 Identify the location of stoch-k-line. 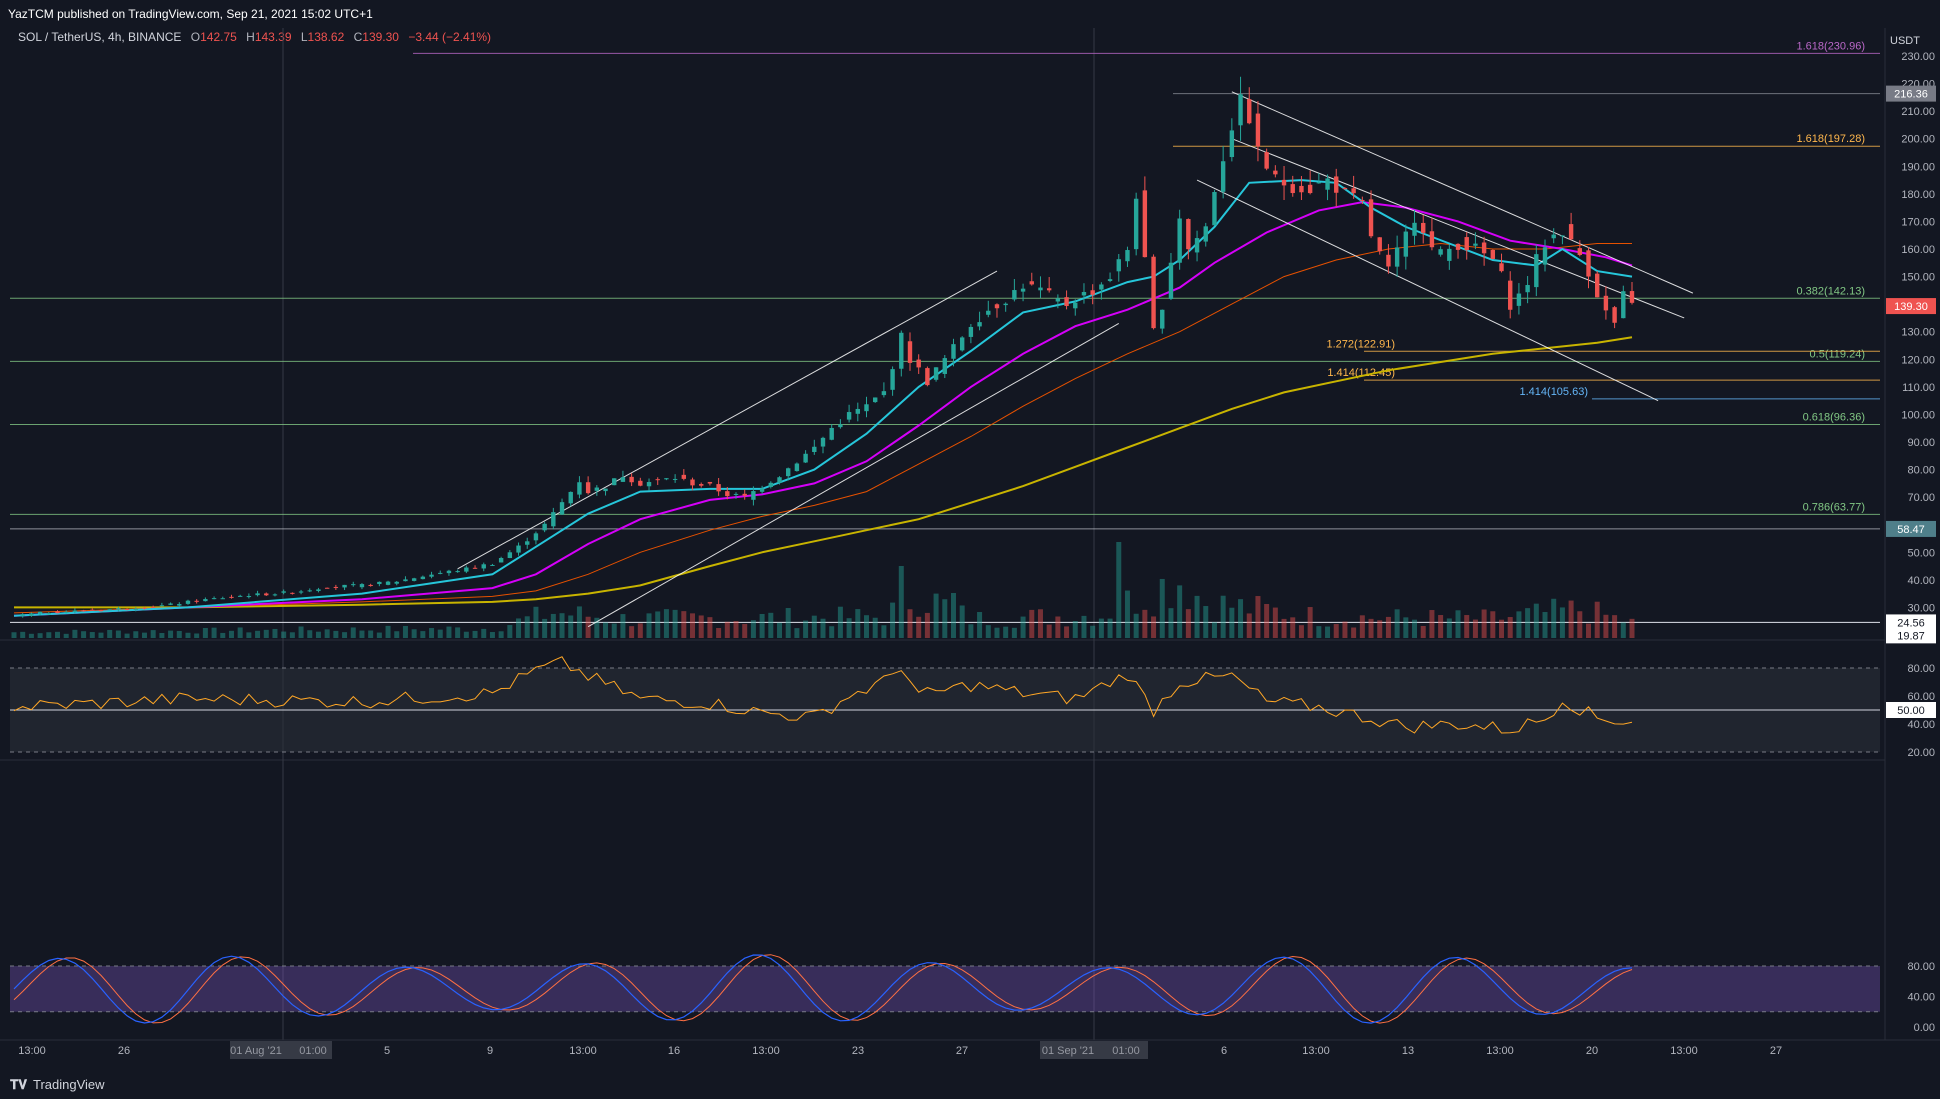
(823, 989).